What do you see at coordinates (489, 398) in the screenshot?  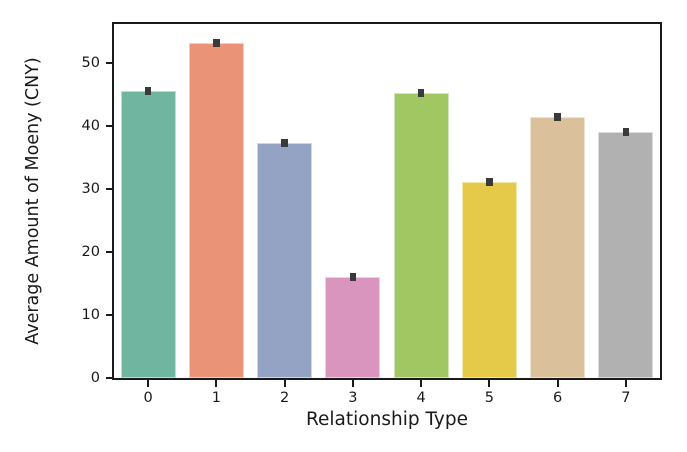 I see `x-tick-label: 5` at bounding box center [489, 398].